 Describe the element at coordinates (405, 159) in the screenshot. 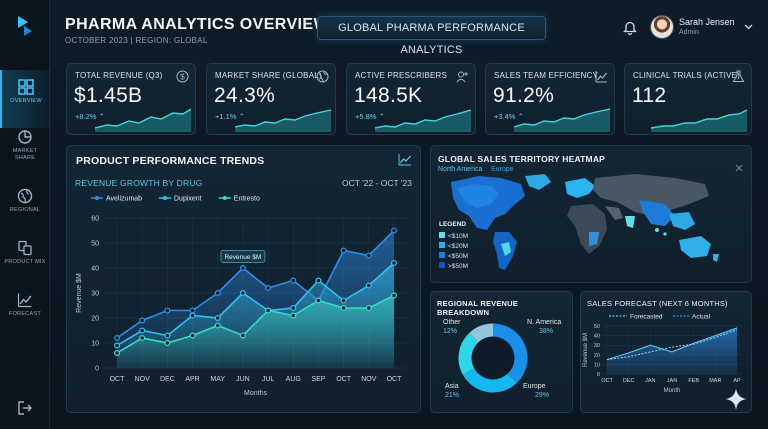

I see `trend-icon` at that location.